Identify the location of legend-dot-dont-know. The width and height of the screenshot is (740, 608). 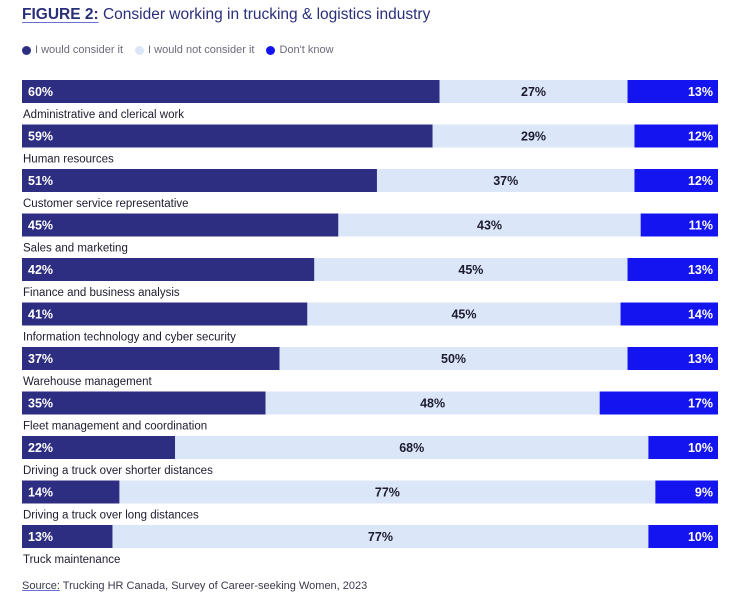
(271, 50).